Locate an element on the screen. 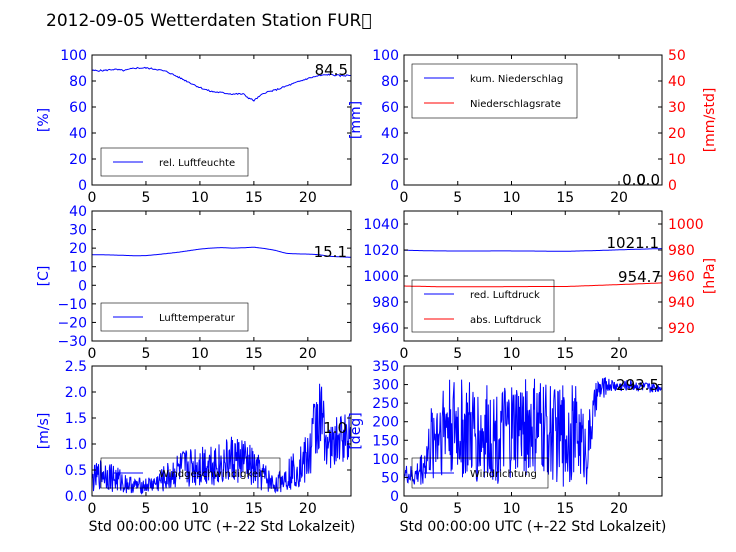 This screenshot has height=552, width=736. y2-tick-label: 30 is located at coordinates (677, 108).